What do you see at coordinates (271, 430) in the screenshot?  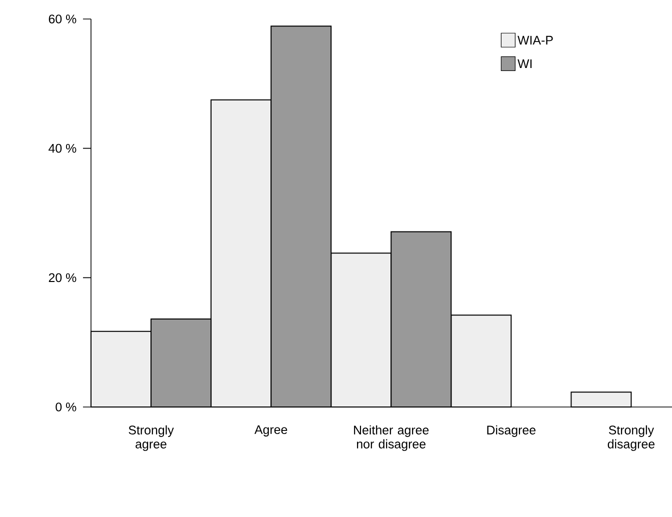 I see `x-tick-label: Agree` at bounding box center [271, 430].